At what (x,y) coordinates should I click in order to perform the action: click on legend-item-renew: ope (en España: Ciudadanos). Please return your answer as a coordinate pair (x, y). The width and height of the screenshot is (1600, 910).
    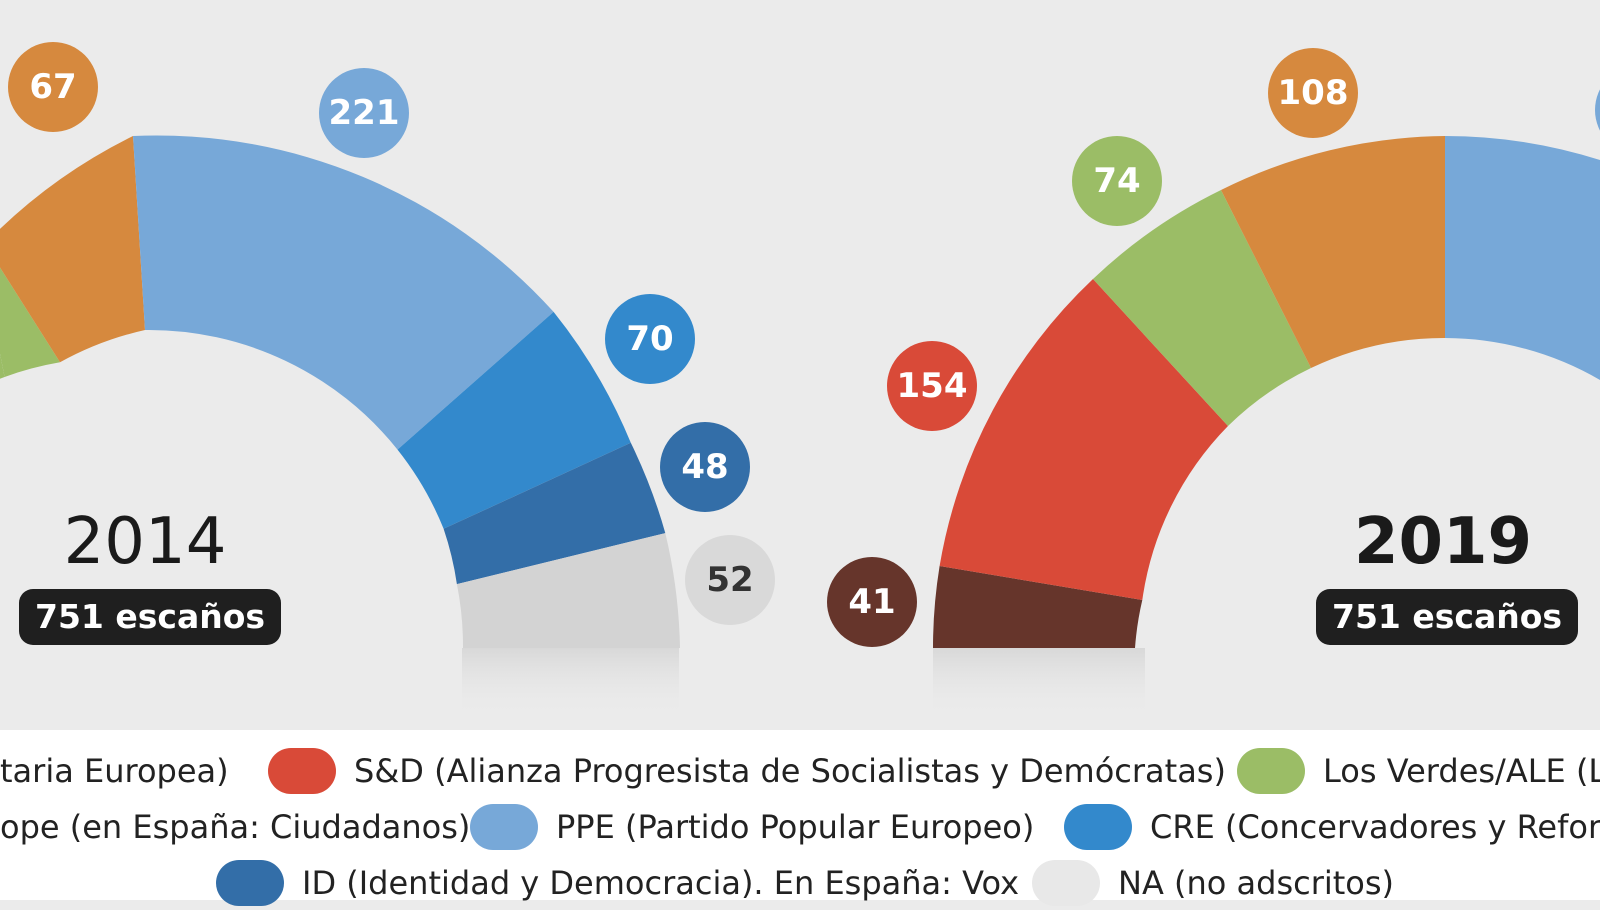
    Looking at the image, I should click on (235, 827).